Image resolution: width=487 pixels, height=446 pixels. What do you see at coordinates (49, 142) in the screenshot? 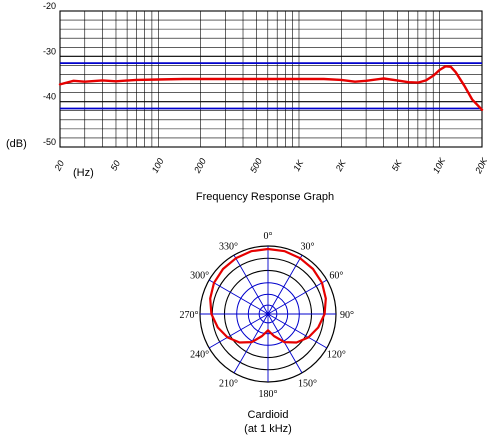
I see `y-tick-label: -50` at bounding box center [49, 142].